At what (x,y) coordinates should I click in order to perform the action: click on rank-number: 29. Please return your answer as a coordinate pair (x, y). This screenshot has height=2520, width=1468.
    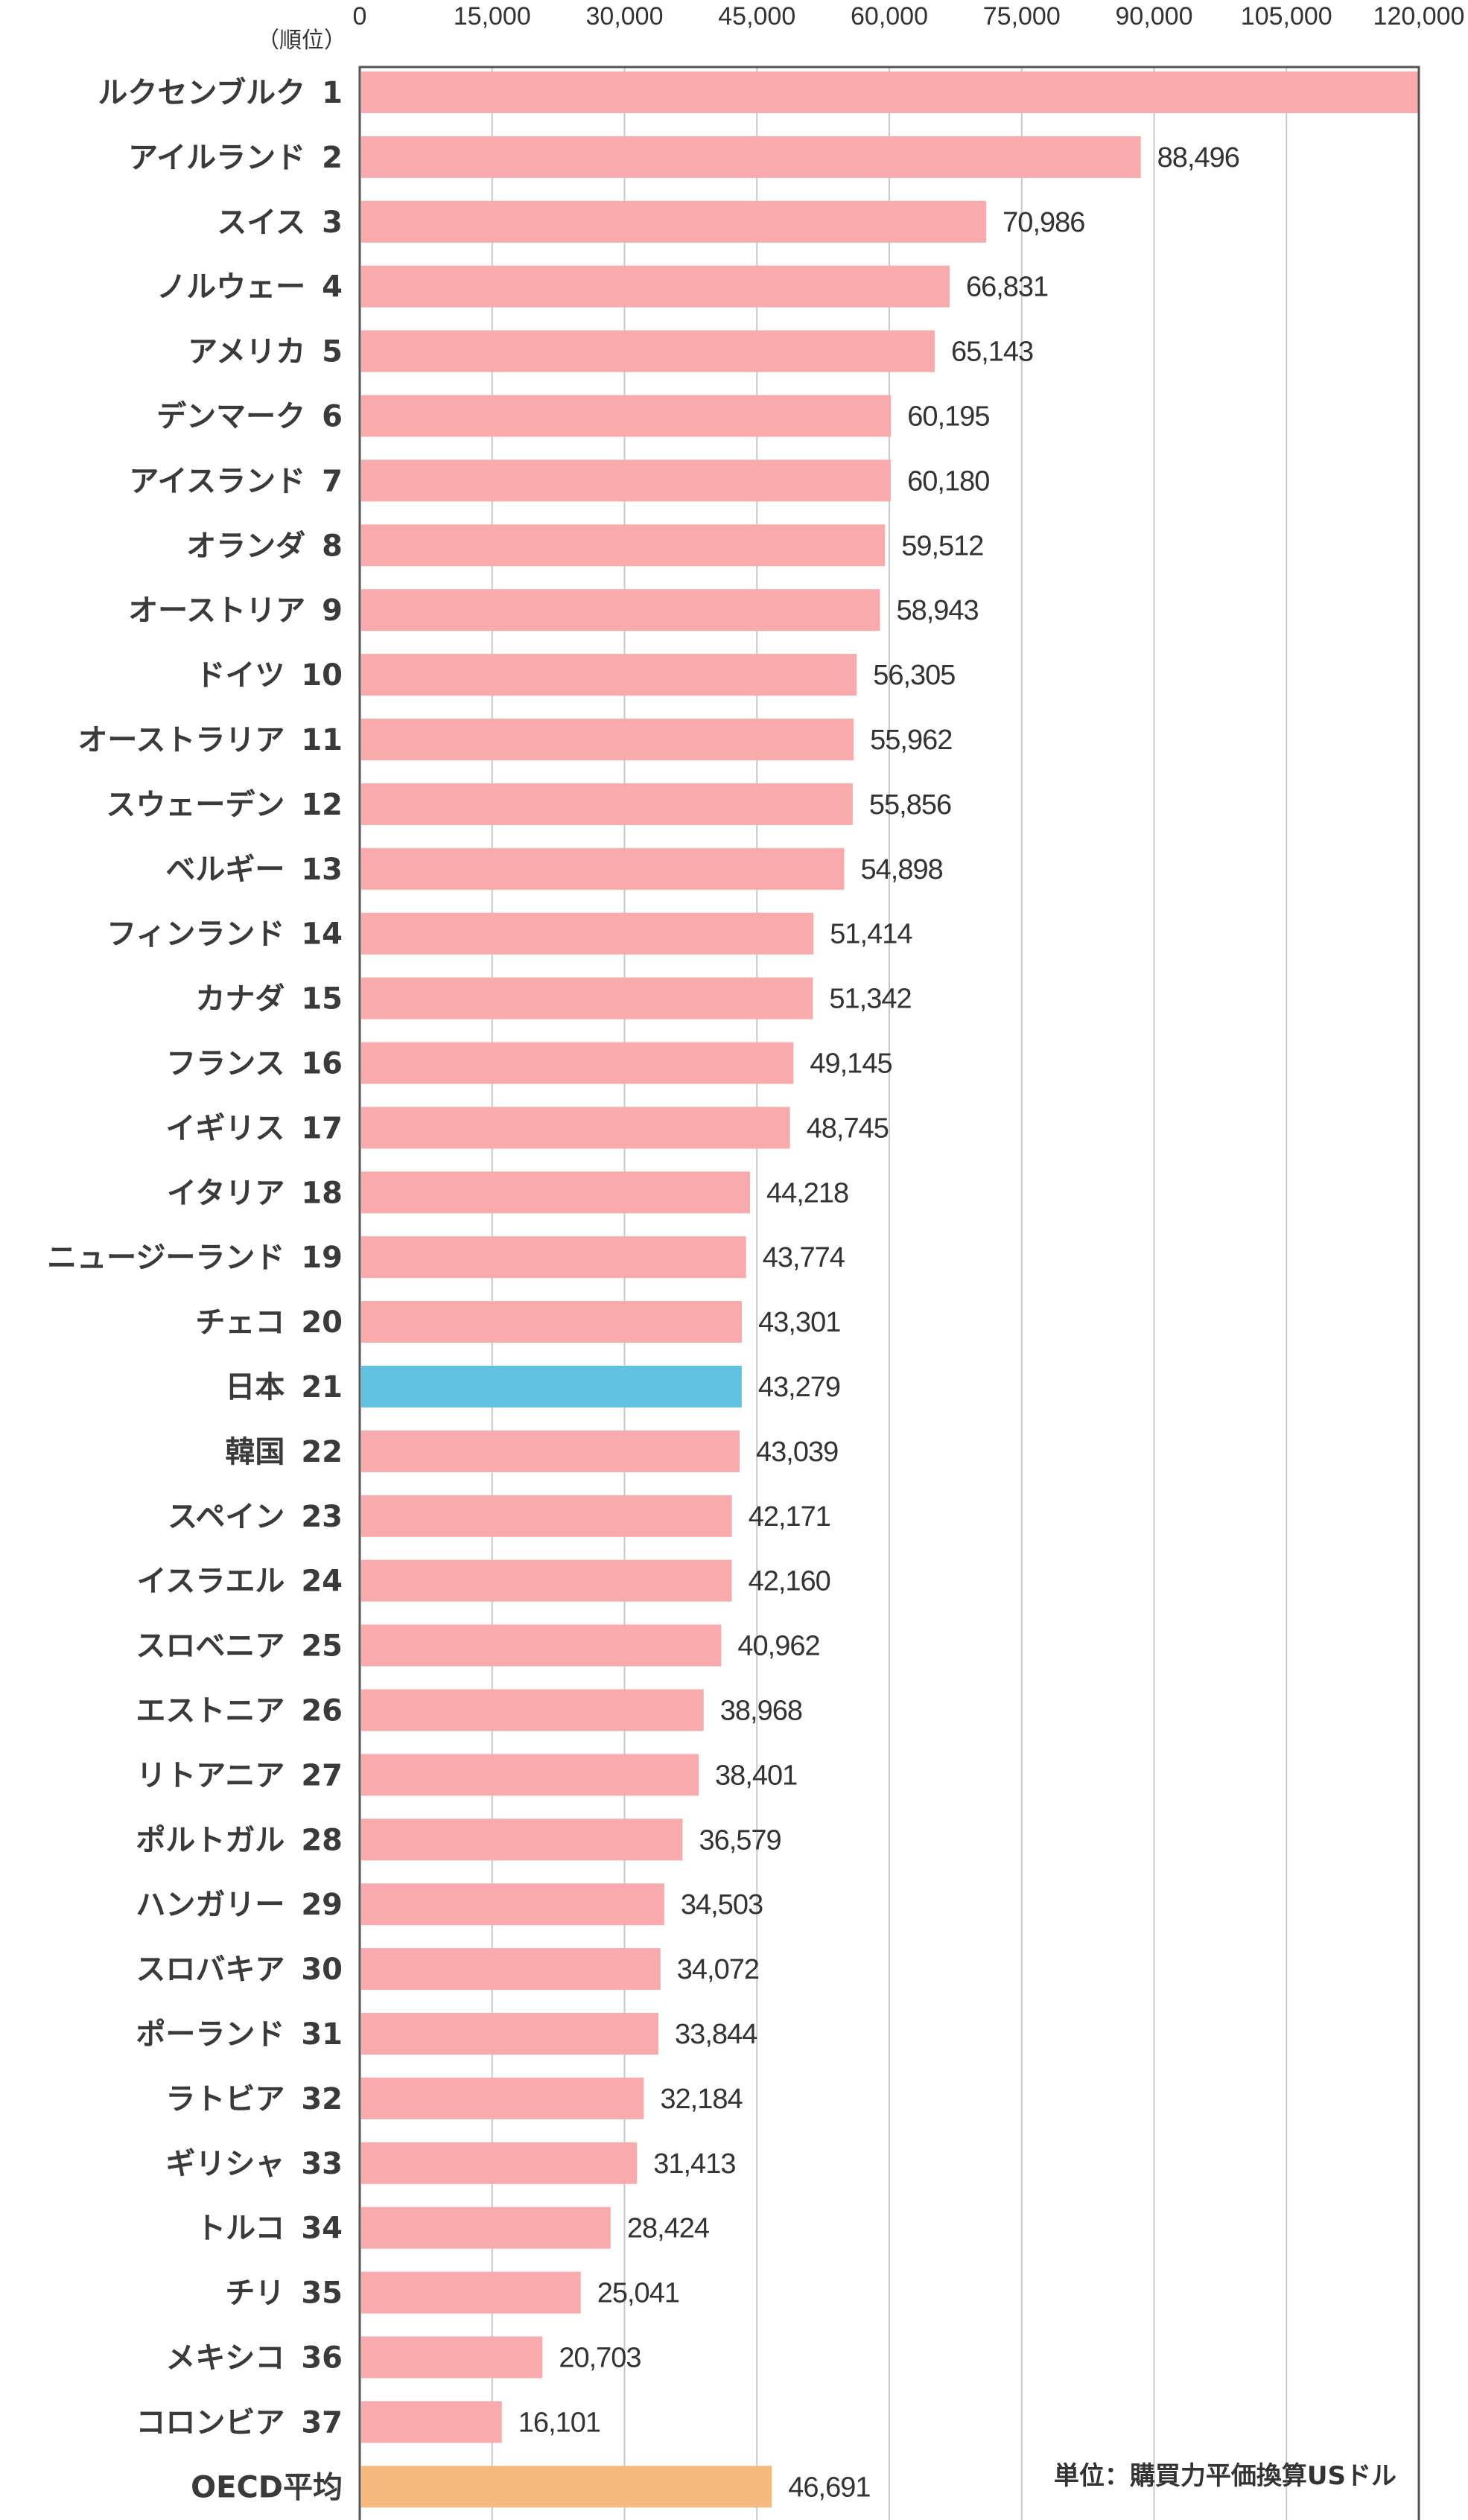
    Looking at the image, I should click on (322, 1905).